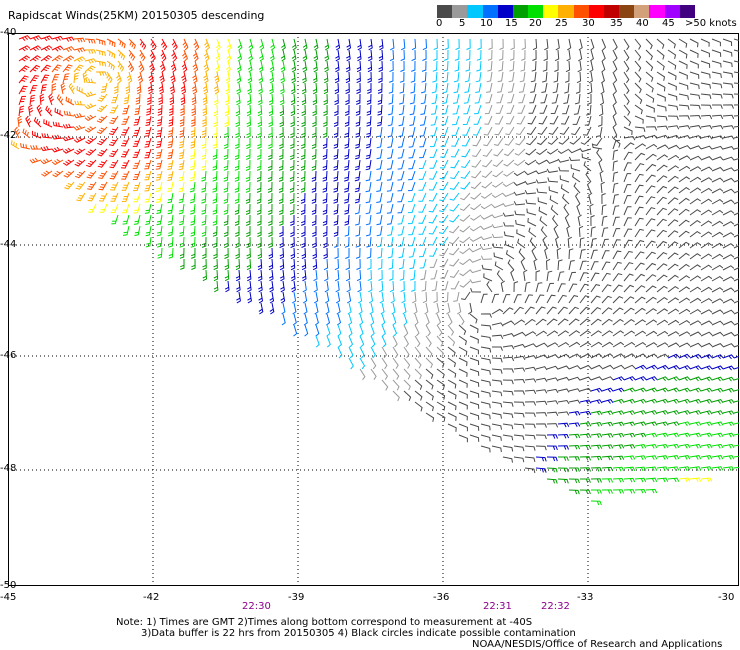 The image size is (740, 650). What do you see at coordinates (439, 23) in the screenshot?
I see `colorbar-label: 0` at bounding box center [439, 23].